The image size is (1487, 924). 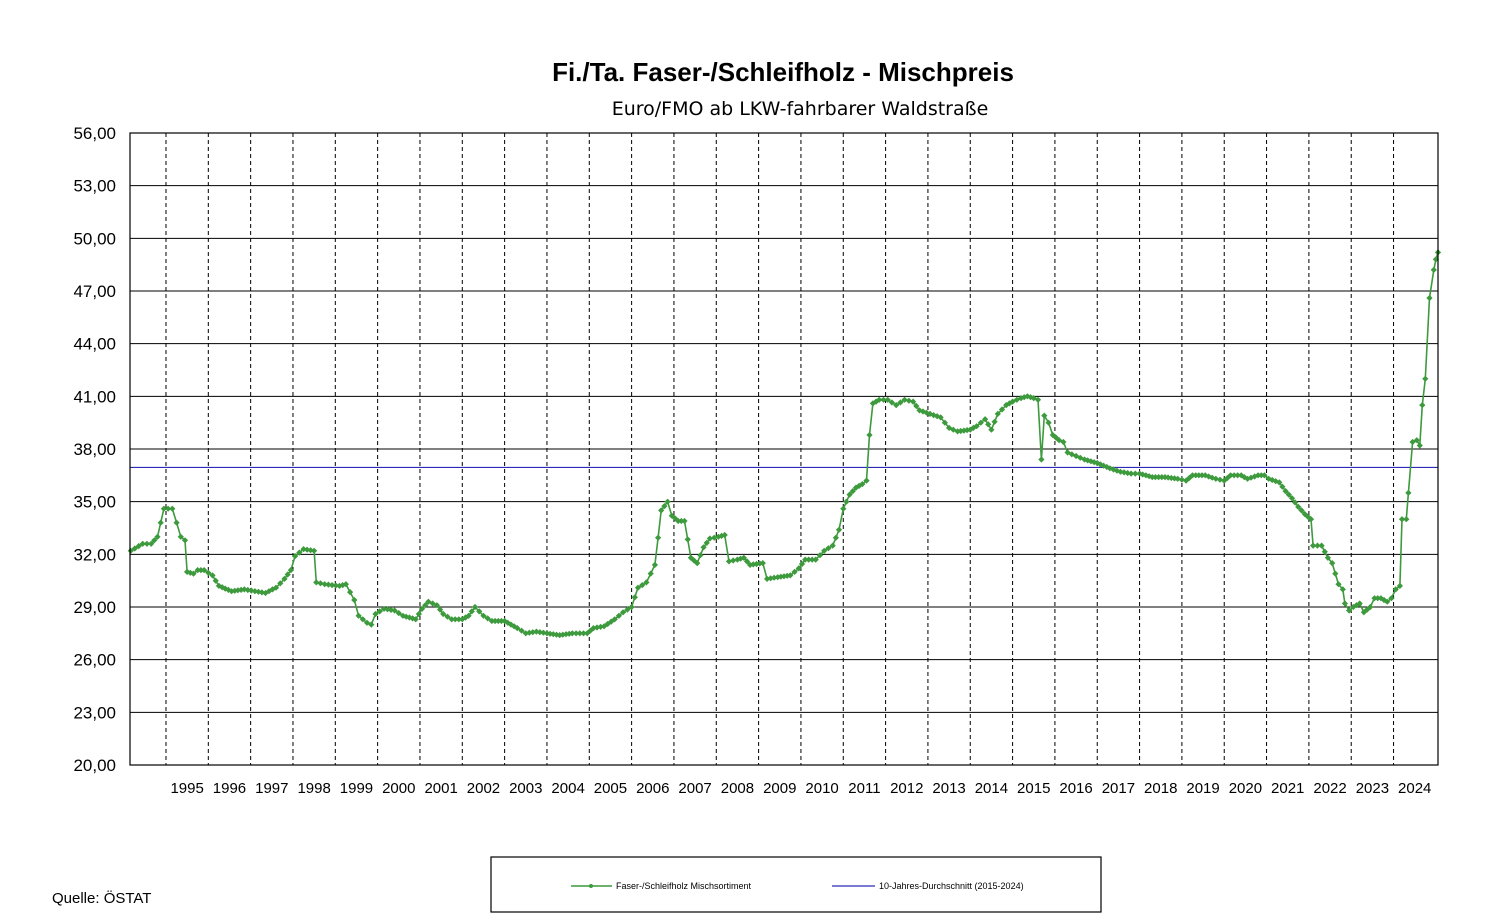 What do you see at coordinates (906, 788) in the screenshot?
I see `x-tick-label: 2012` at bounding box center [906, 788].